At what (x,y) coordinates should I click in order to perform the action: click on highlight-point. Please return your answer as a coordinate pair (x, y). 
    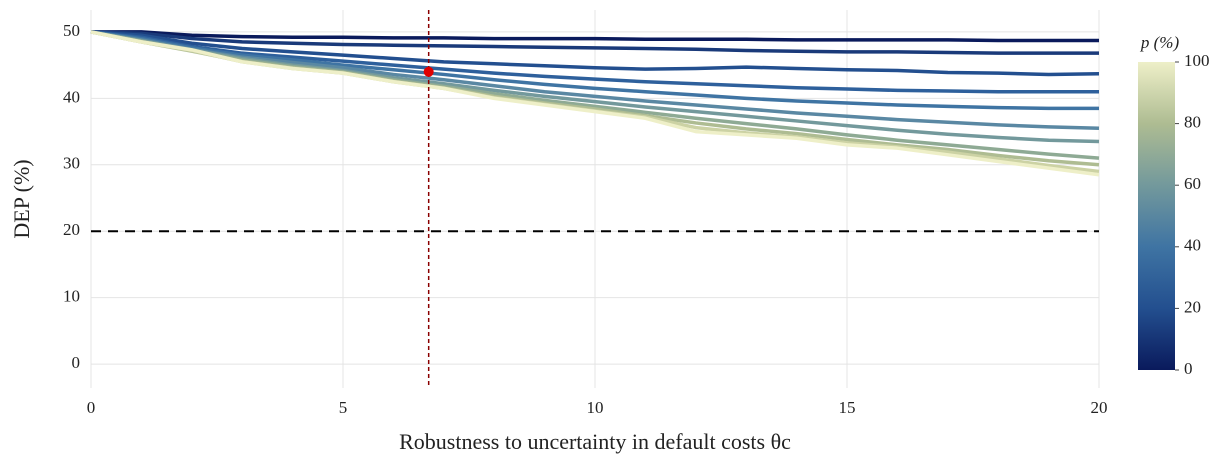
    Looking at the image, I should click on (428, 71).